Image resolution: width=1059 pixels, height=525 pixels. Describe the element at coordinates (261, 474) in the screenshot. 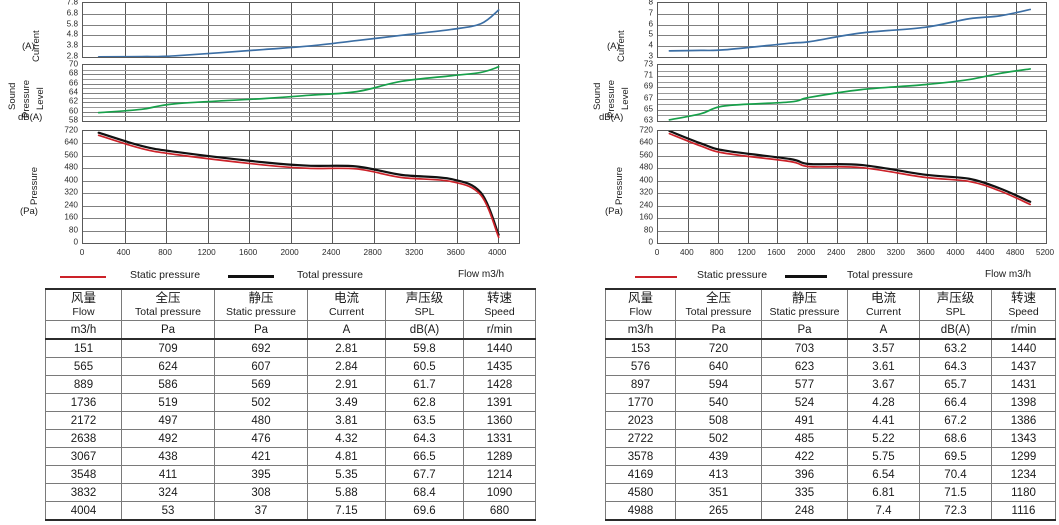

I see `table-cell: 395` at that location.